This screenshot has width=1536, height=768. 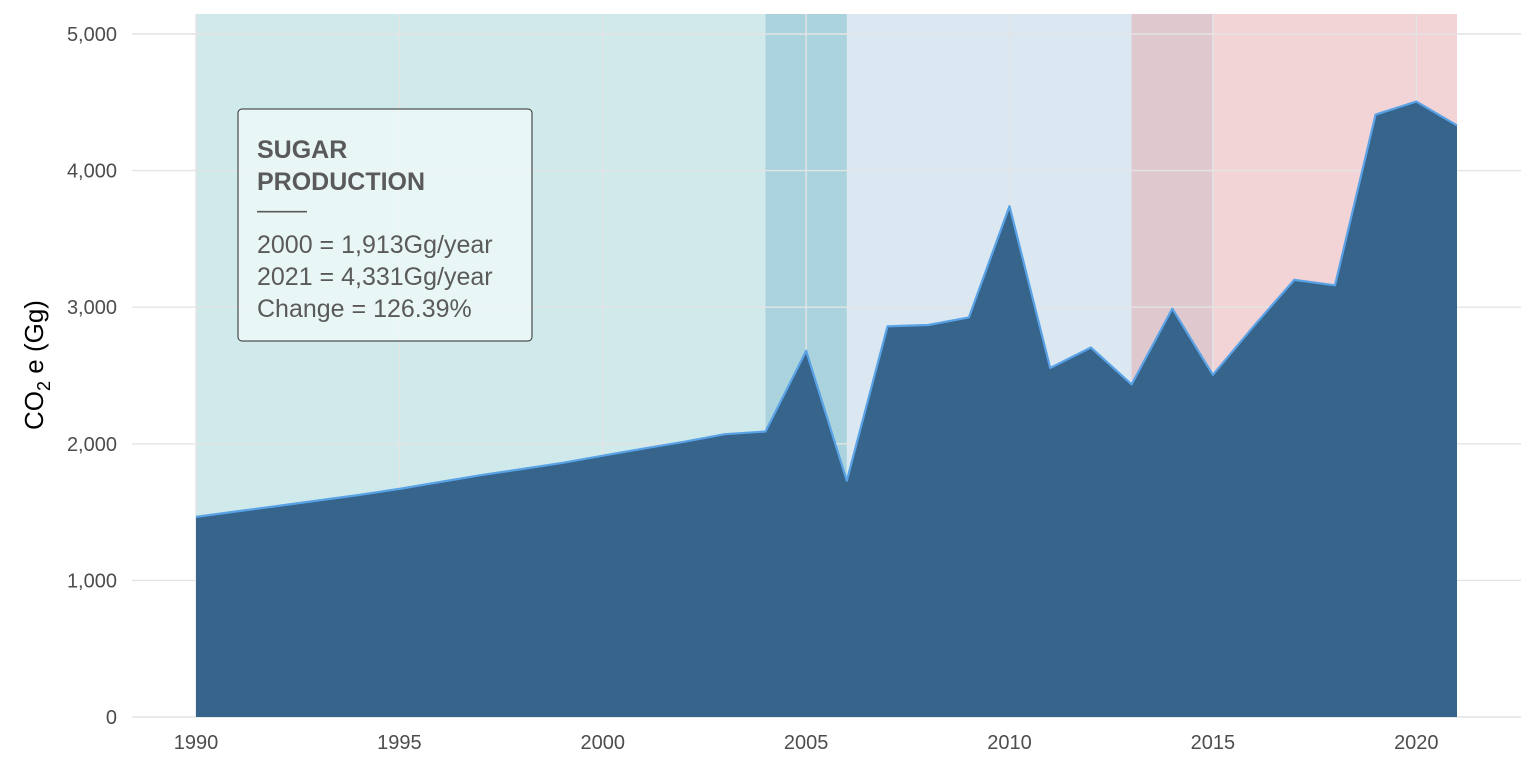 What do you see at coordinates (1416, 743) in the screenshot?
I see `x-tick-label: 2020` at bounding box center [1416, 743].